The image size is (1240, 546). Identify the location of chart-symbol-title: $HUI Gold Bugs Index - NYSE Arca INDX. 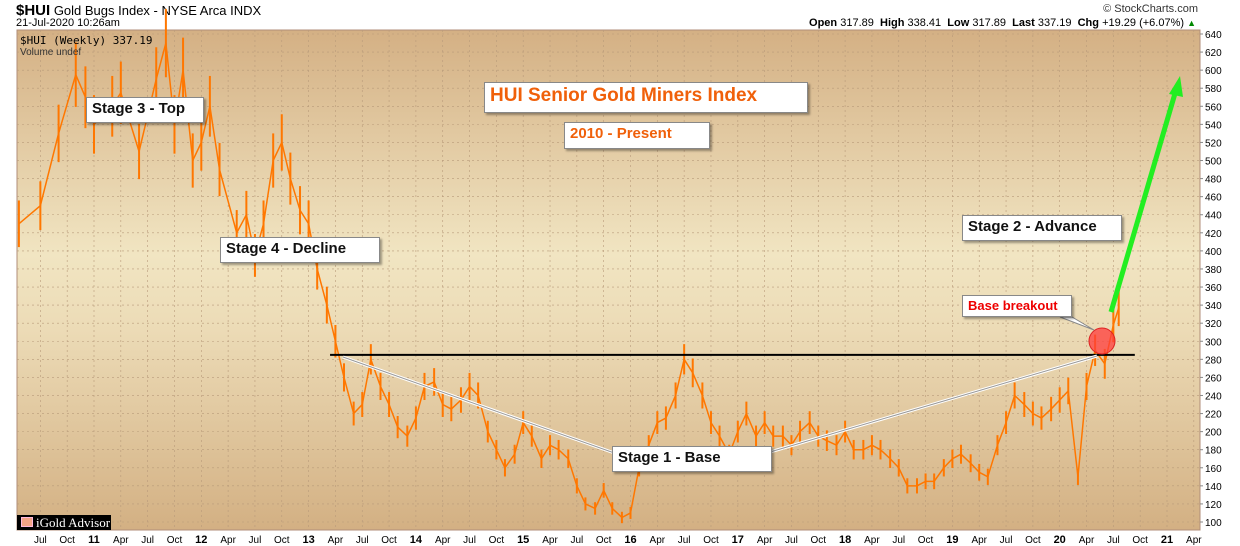
(138, 10).